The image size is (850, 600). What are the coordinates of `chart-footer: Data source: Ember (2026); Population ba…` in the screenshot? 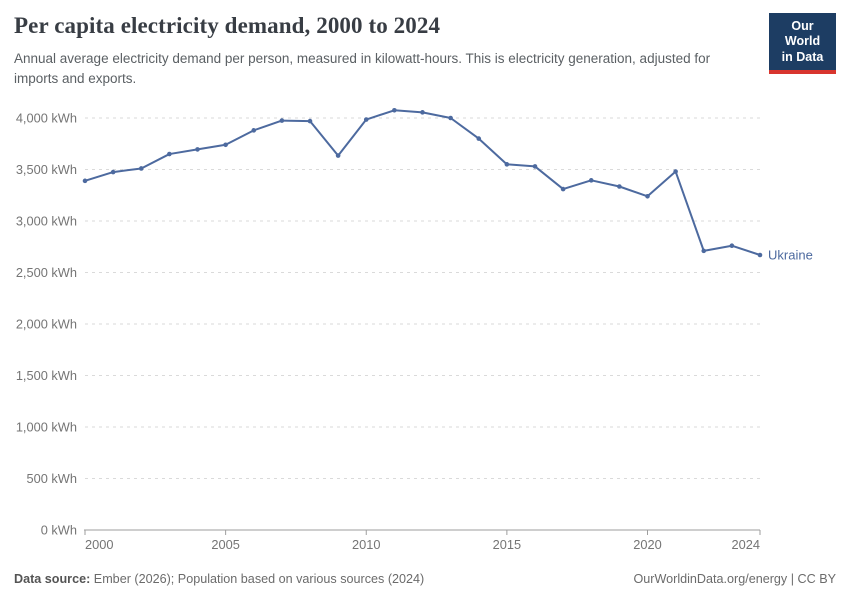 It's located at (425, 579).